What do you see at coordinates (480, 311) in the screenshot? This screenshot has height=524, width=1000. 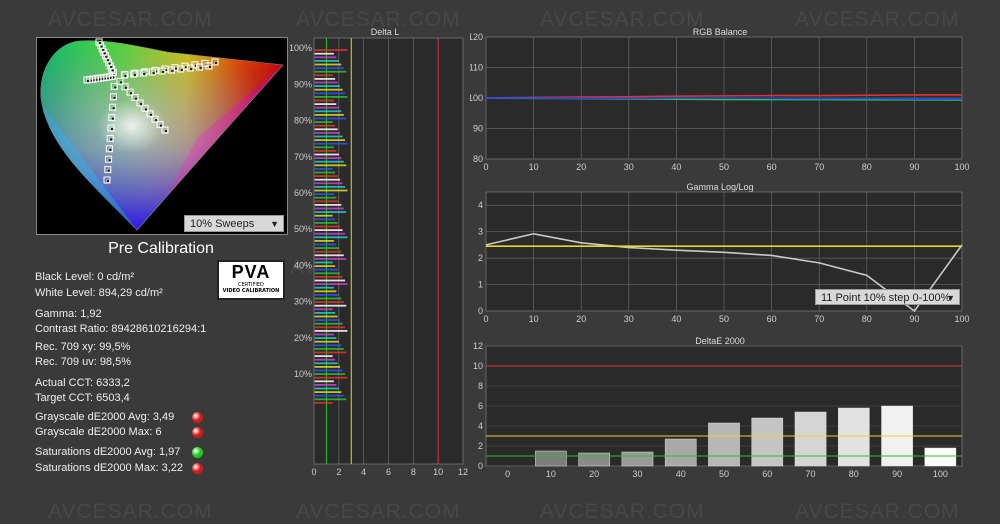 I see `y-tick-label: 0` at bounding box center [480, 311].